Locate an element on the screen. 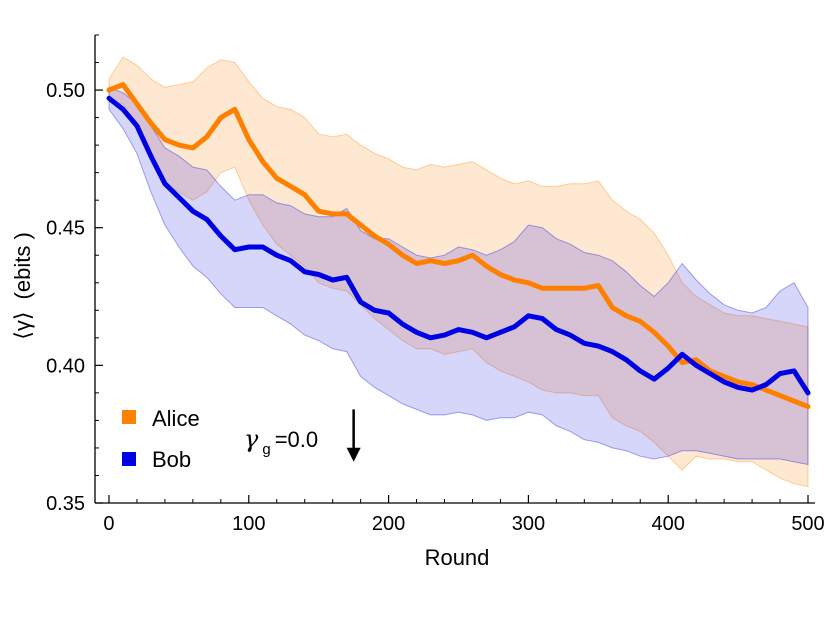 The height and width of the screenshot is (623, 830). x-tick-label: 100 is located at coordinates (248, 524).